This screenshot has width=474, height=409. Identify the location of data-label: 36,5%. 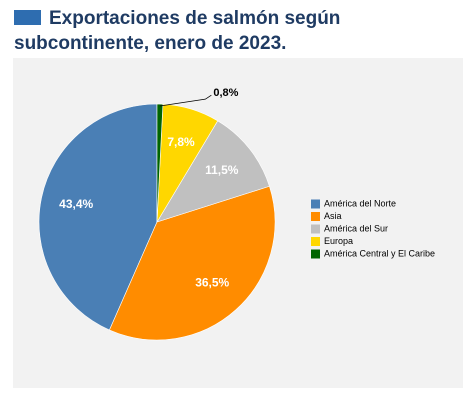
(212, 283).